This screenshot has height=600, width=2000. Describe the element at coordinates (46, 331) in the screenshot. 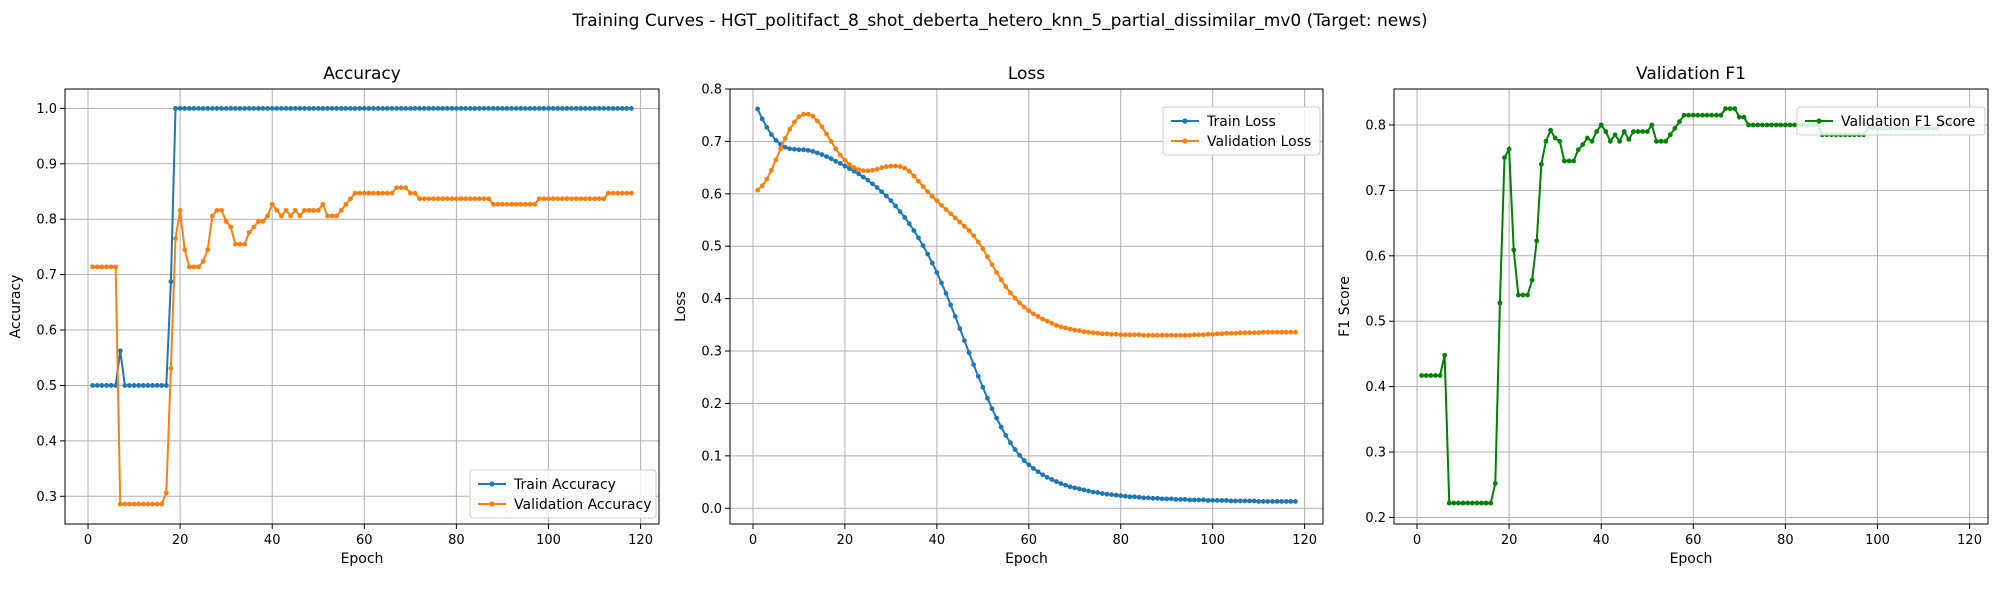

I see `y-tick-label: 0.6` at that location.